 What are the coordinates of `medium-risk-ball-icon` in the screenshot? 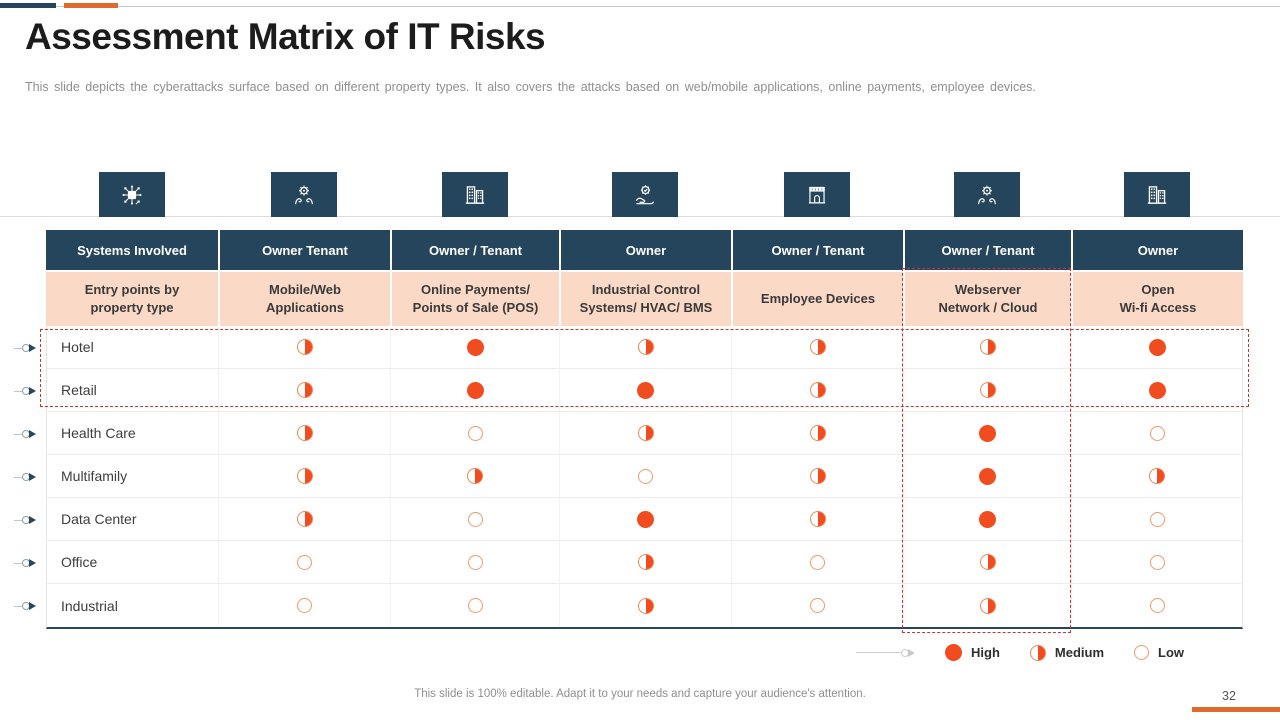 It's located at (1037, 652).